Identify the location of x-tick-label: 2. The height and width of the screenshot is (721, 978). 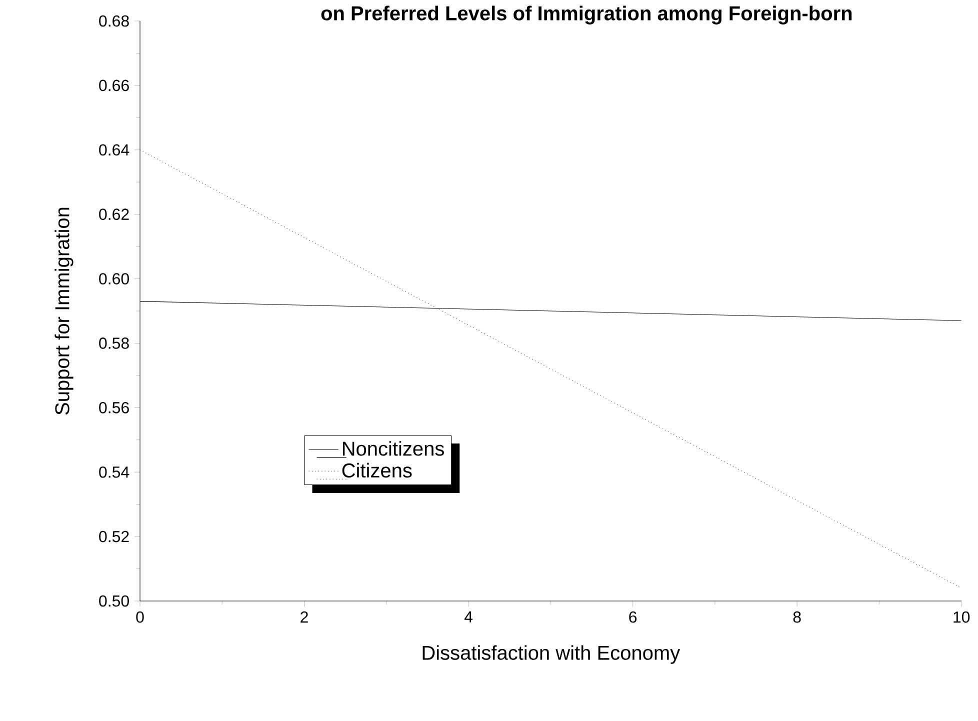
(304, 617).